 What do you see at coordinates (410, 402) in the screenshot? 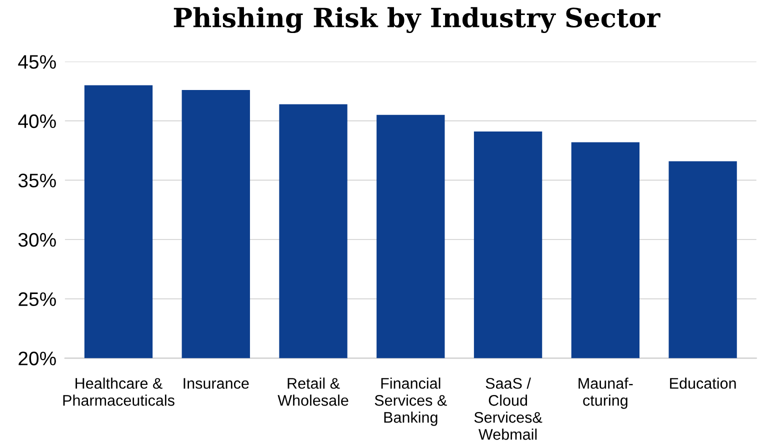
I see `x-tick-label: Financial Services & Banking` at bounding box center [410, 402].